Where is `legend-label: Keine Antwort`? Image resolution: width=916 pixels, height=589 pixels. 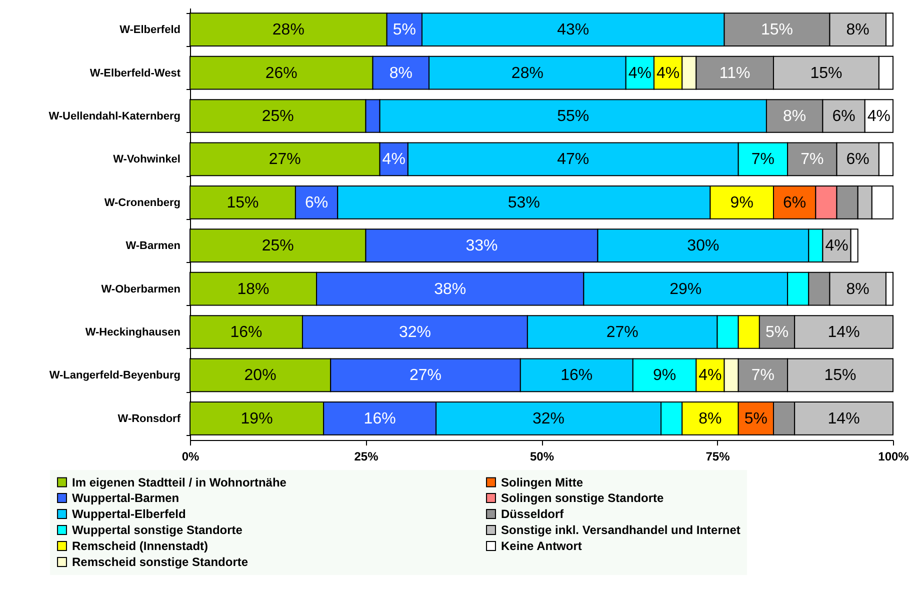 legend-label: Keine Antwort is located at coordinates (541, 546).